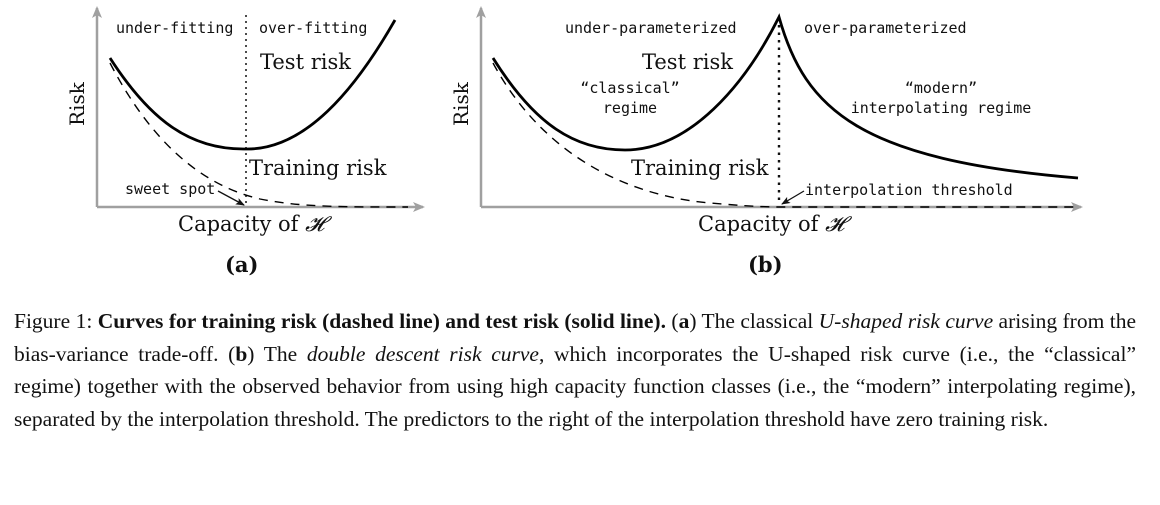  I want to click on caption-prefix: Figure 1:, so click(56, 321).